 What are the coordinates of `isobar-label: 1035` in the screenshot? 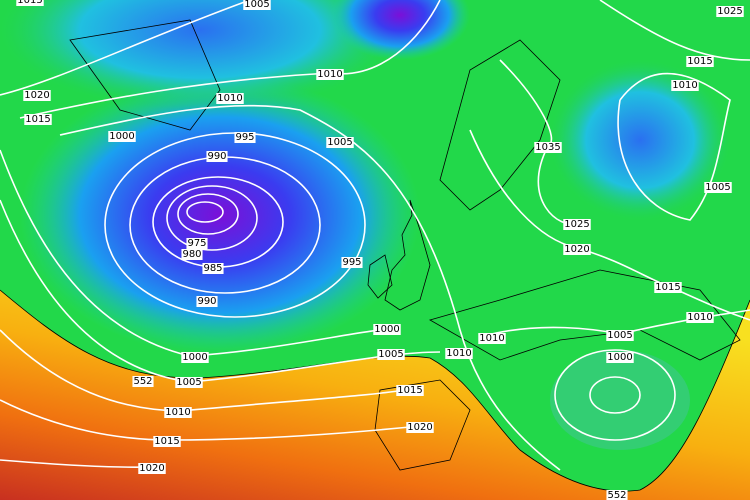 It's located at (547, 147).